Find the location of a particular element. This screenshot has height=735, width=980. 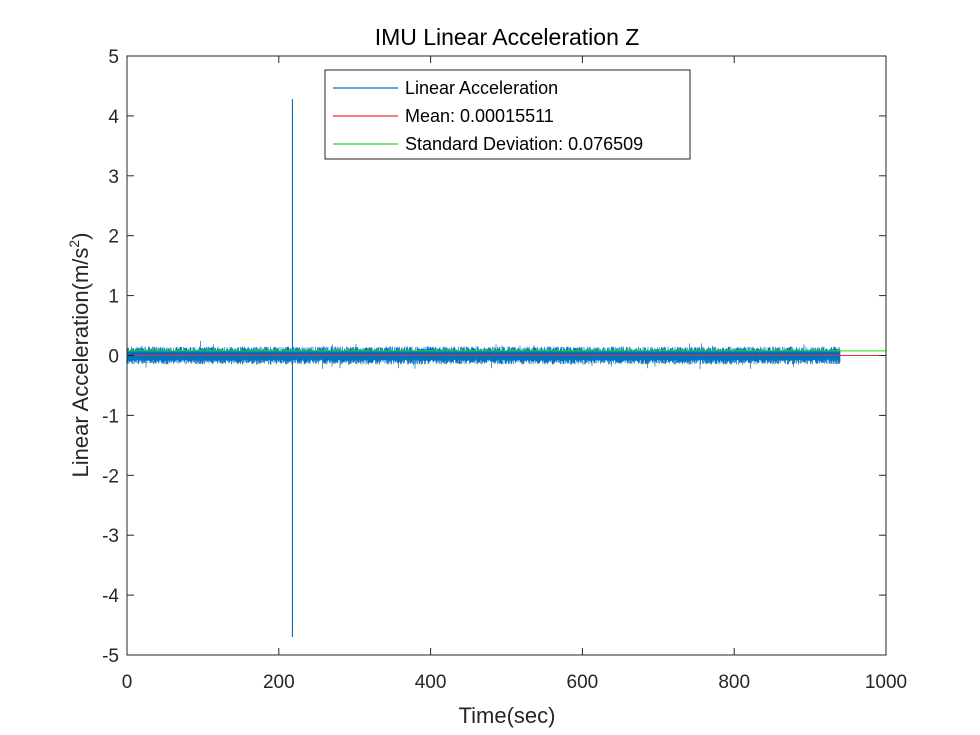

y-tick-label: -1 is located at coordinates (110, 416).